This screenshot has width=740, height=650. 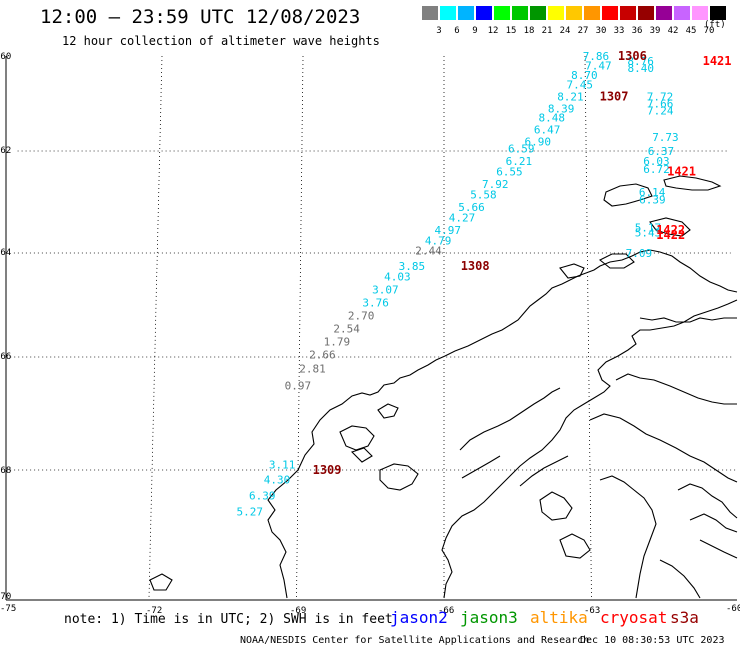 I want to click on wave-height-value: 0.97, so click(x=298, y=385).